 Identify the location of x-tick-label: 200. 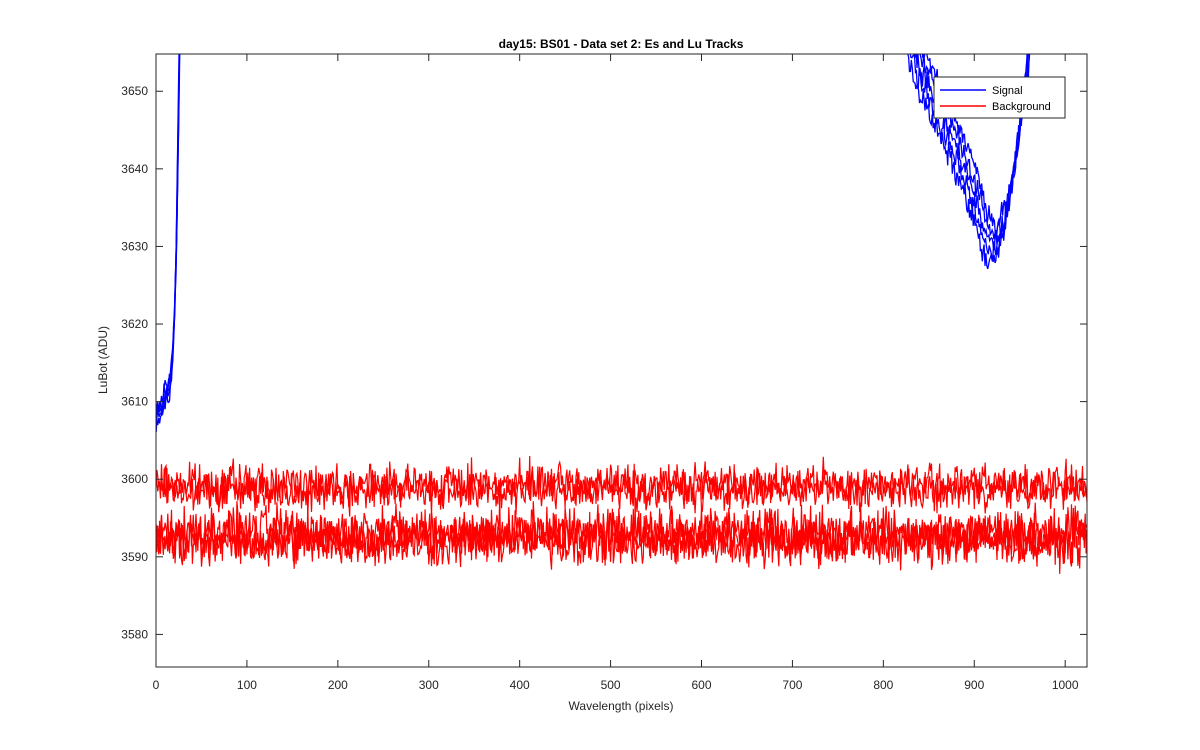
(338, 685).